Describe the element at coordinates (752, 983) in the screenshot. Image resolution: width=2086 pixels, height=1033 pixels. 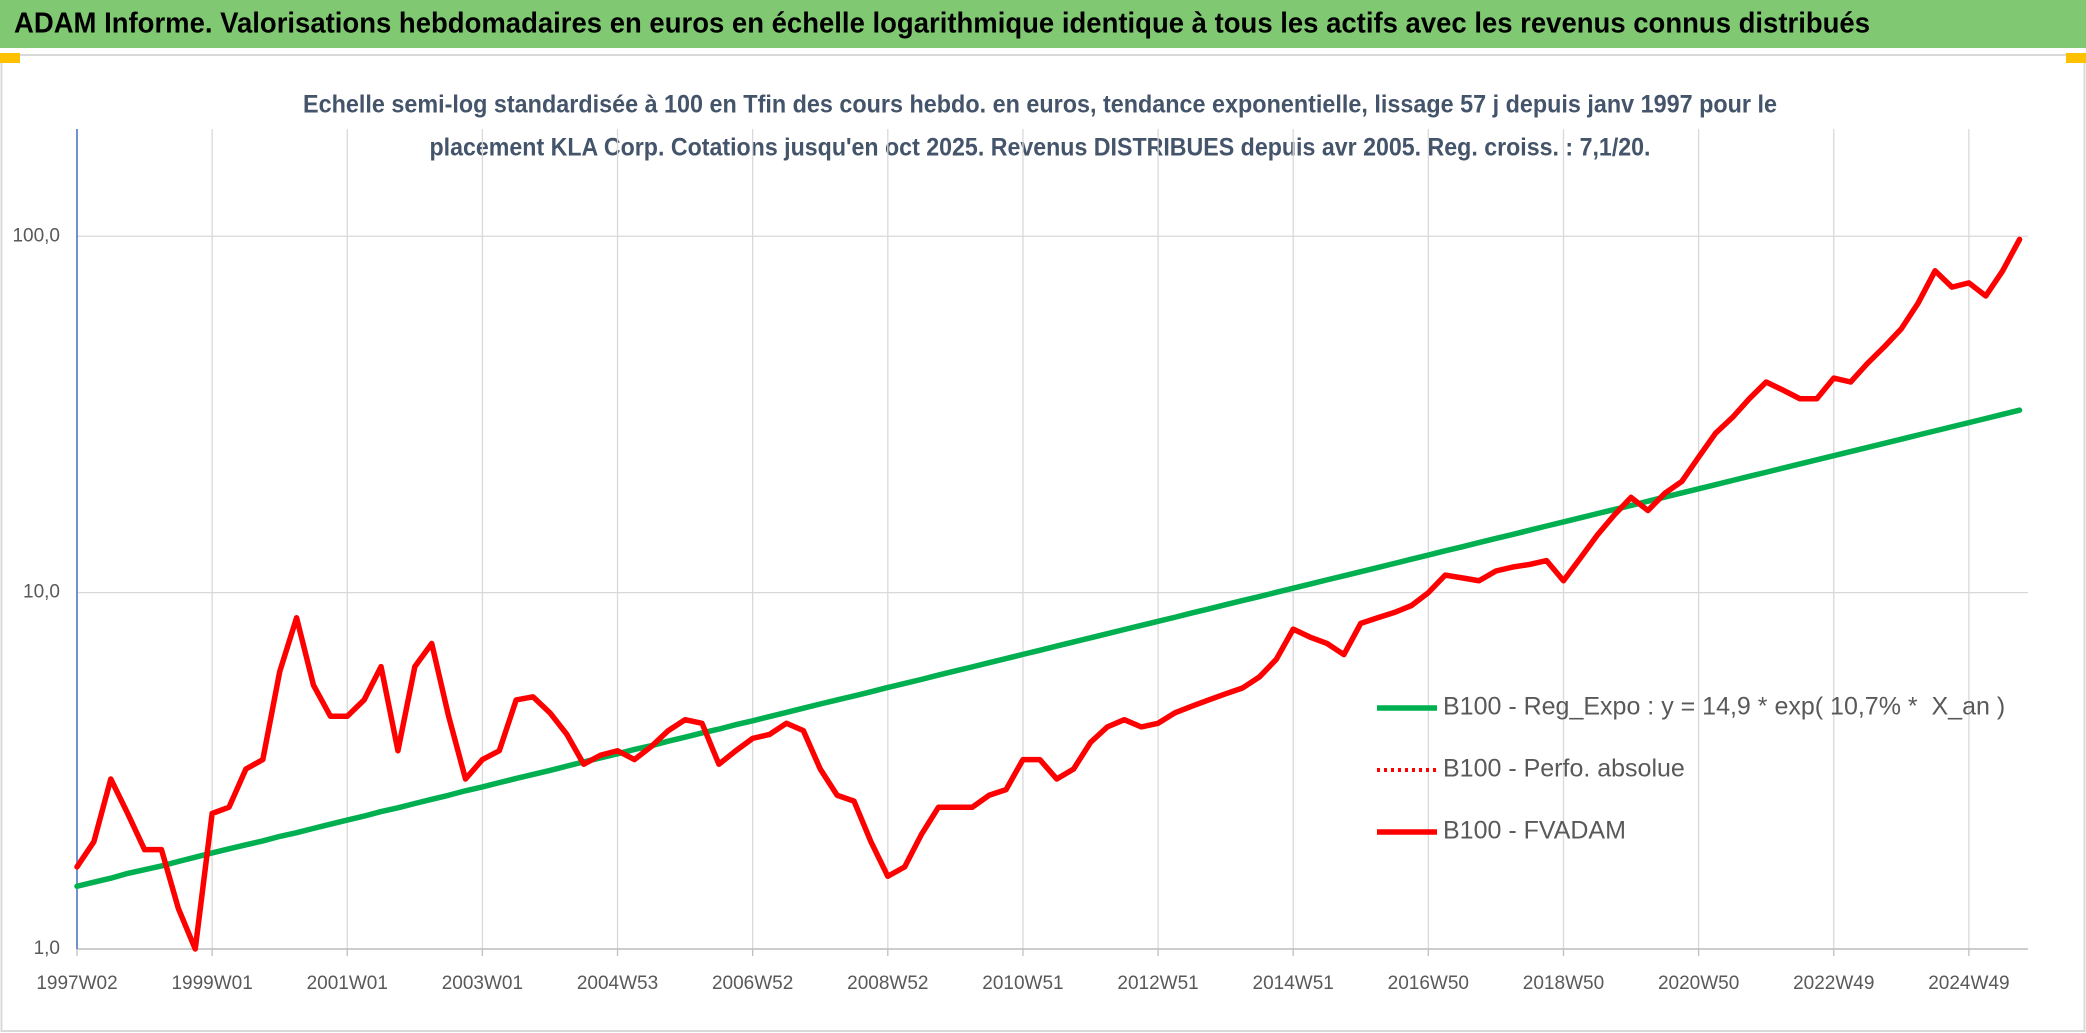
I see `x-tick-label: 2006W52` at that location.